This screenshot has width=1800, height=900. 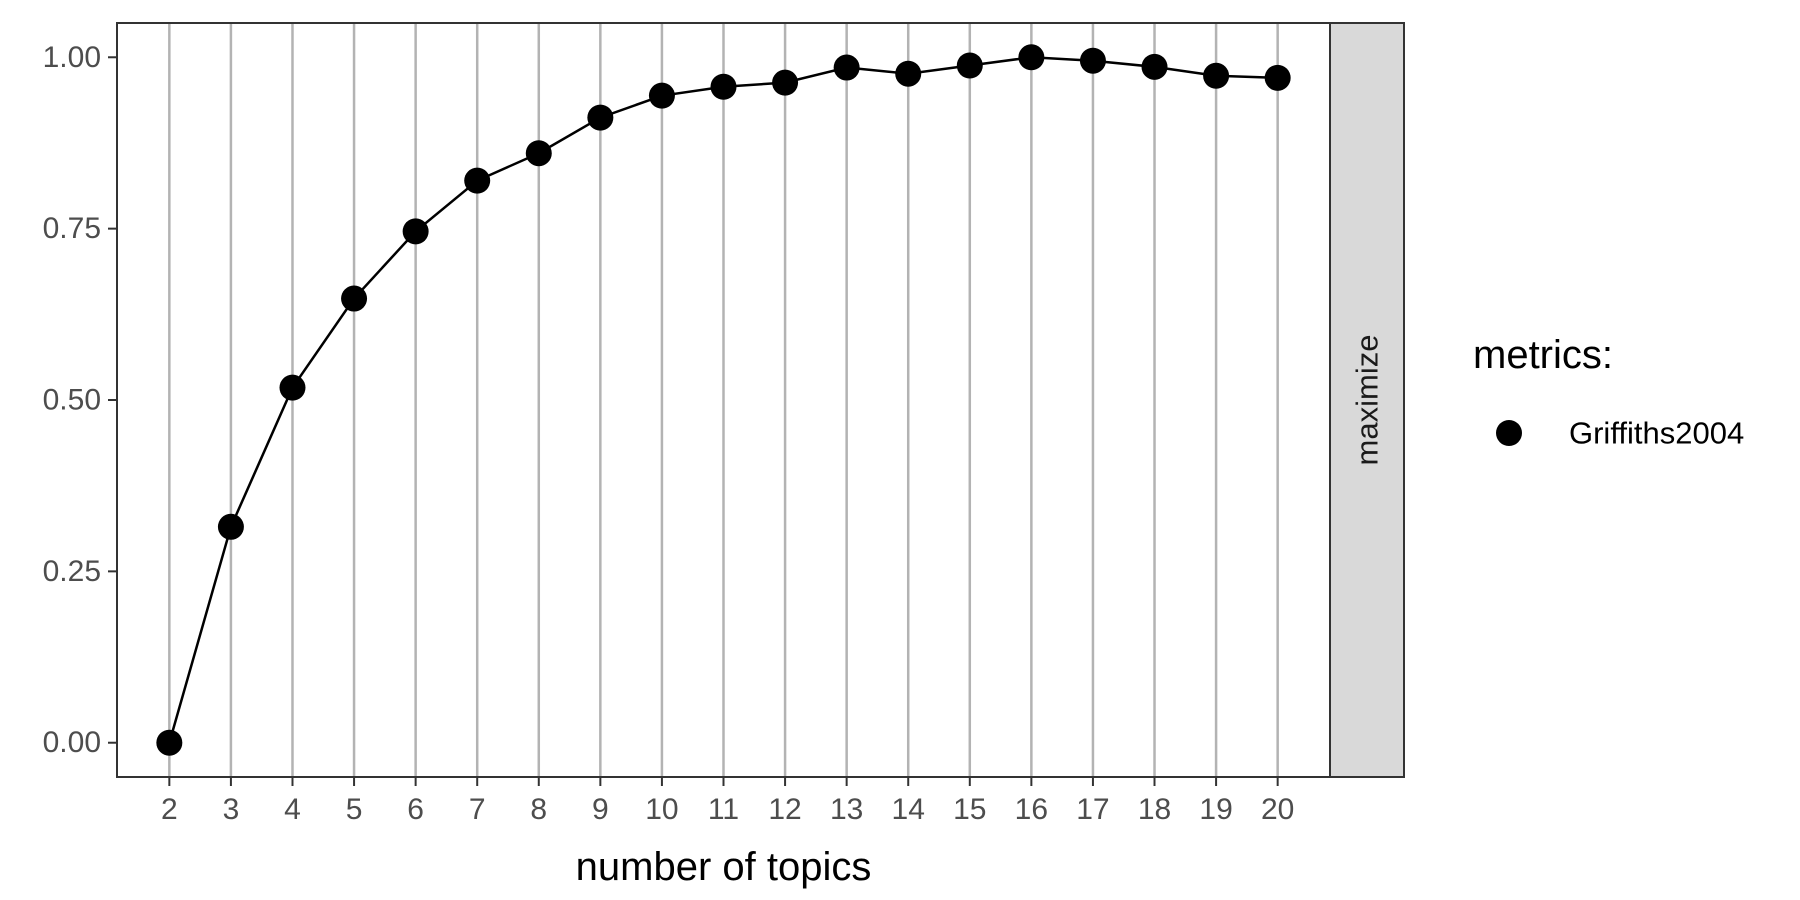 What do you see at coordinates (1277, 809) in the screenshot?
I see `x-tick-label-20: 20` at bounding box center [1277, 809].